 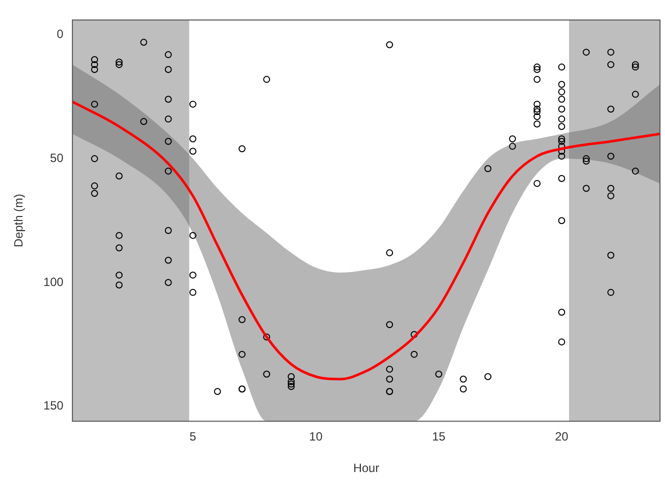 What do you see at coordinates (366, 468) in the screenshot?
I see `x-axis-title: Hour` at bounding box center [366, 468].